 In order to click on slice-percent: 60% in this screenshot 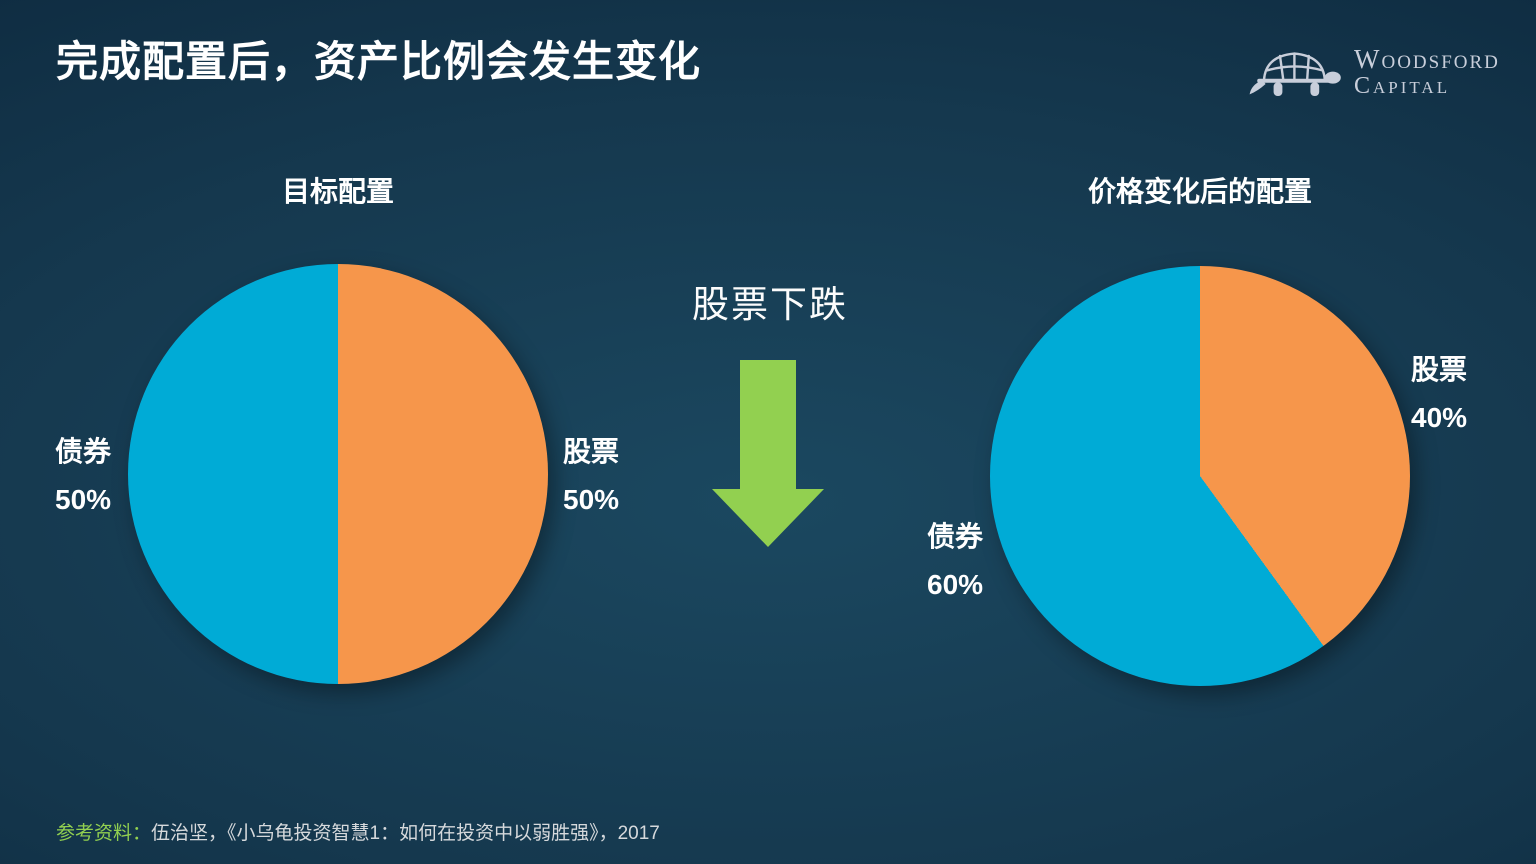, I will do `click(955, 584)`.